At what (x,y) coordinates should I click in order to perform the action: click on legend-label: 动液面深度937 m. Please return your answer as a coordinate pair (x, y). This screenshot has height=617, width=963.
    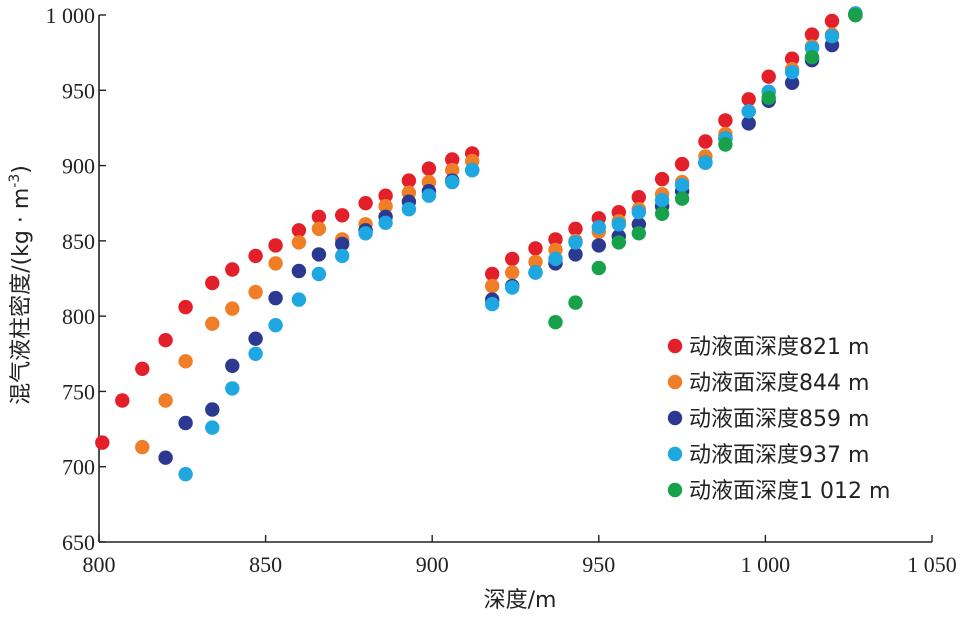
    Looking at the image, I should click on (779, 455).